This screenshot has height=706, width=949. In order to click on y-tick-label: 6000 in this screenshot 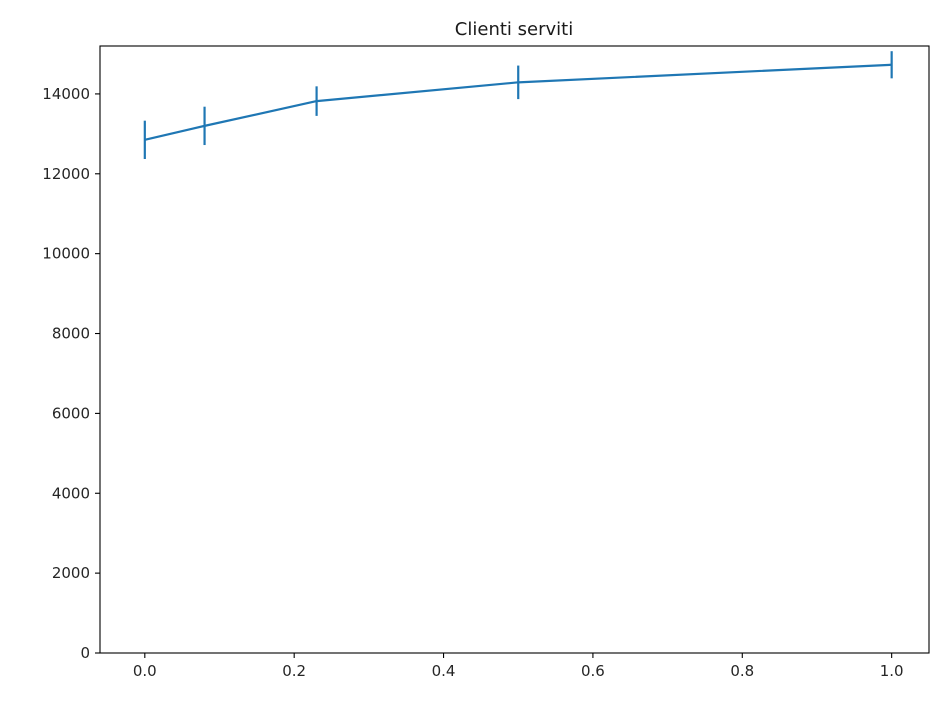, I will do `click(71, 413)`.